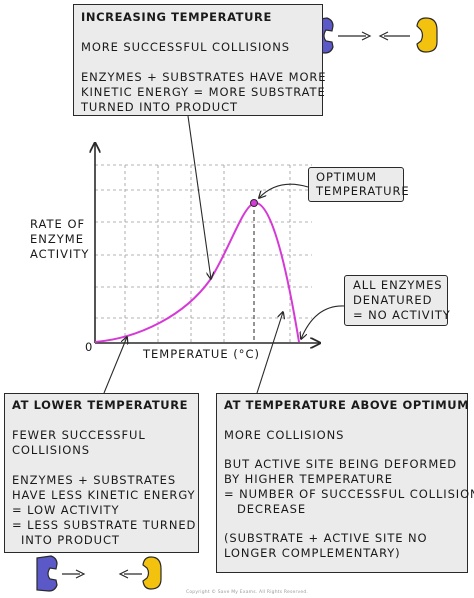 Image resolution: width=474 pixels, height=598 pixels. Describe the element at coordinates (402, 315) in the screenshot. I see `denatured-callout-line-3: = NO ACTIVITY` at that location.